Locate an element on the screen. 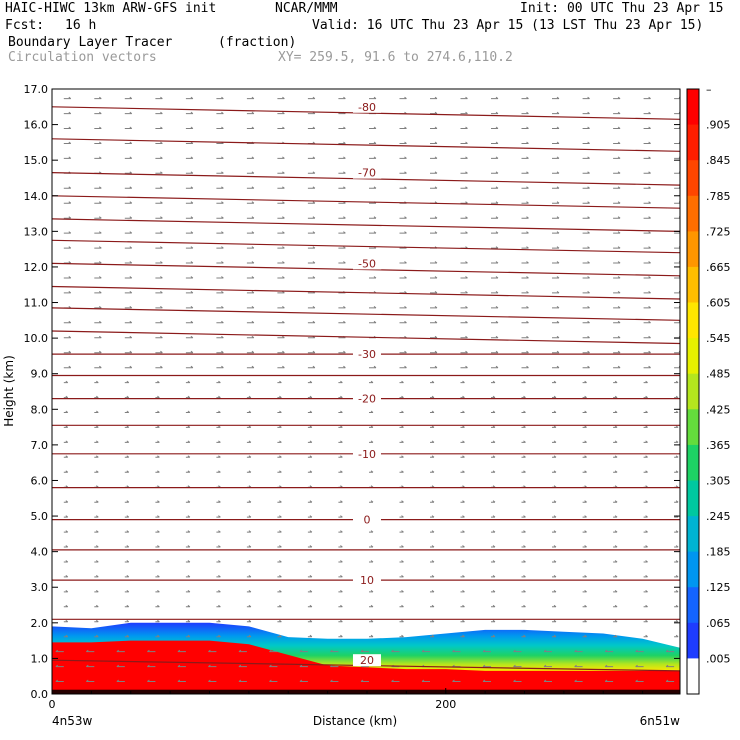  colorbar-label: .845 is located at coordinates (718, 160).